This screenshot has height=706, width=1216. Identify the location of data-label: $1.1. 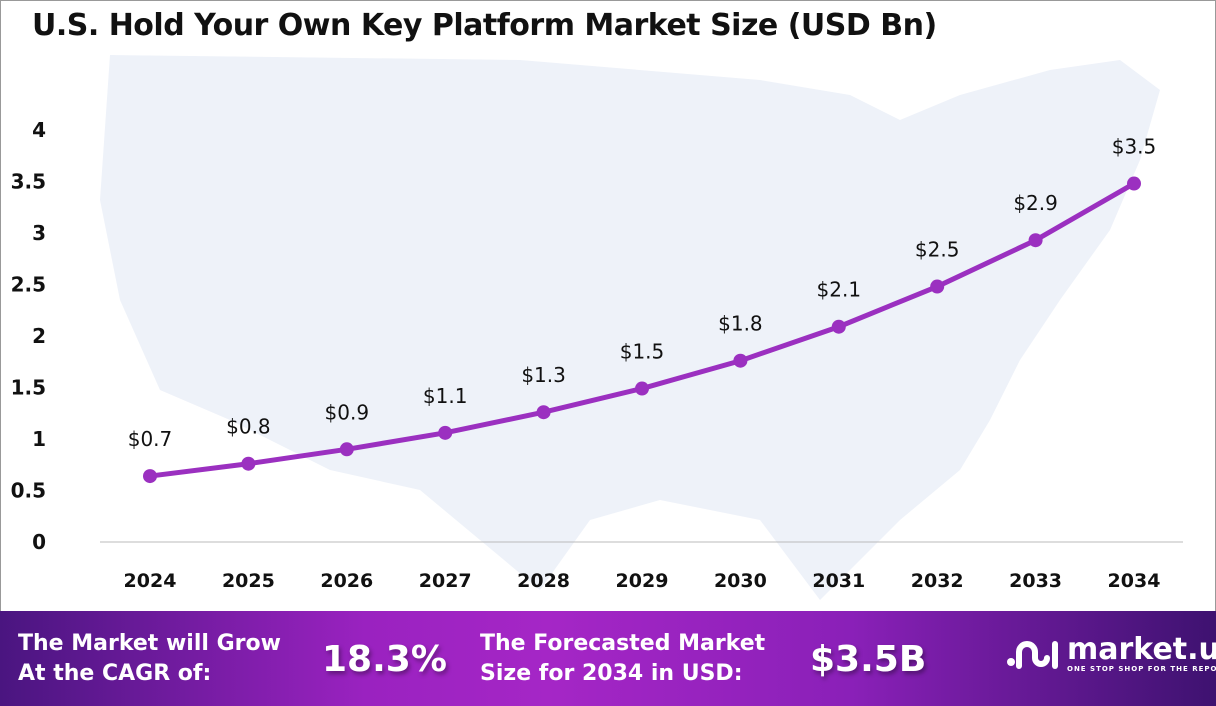
(445, 396).